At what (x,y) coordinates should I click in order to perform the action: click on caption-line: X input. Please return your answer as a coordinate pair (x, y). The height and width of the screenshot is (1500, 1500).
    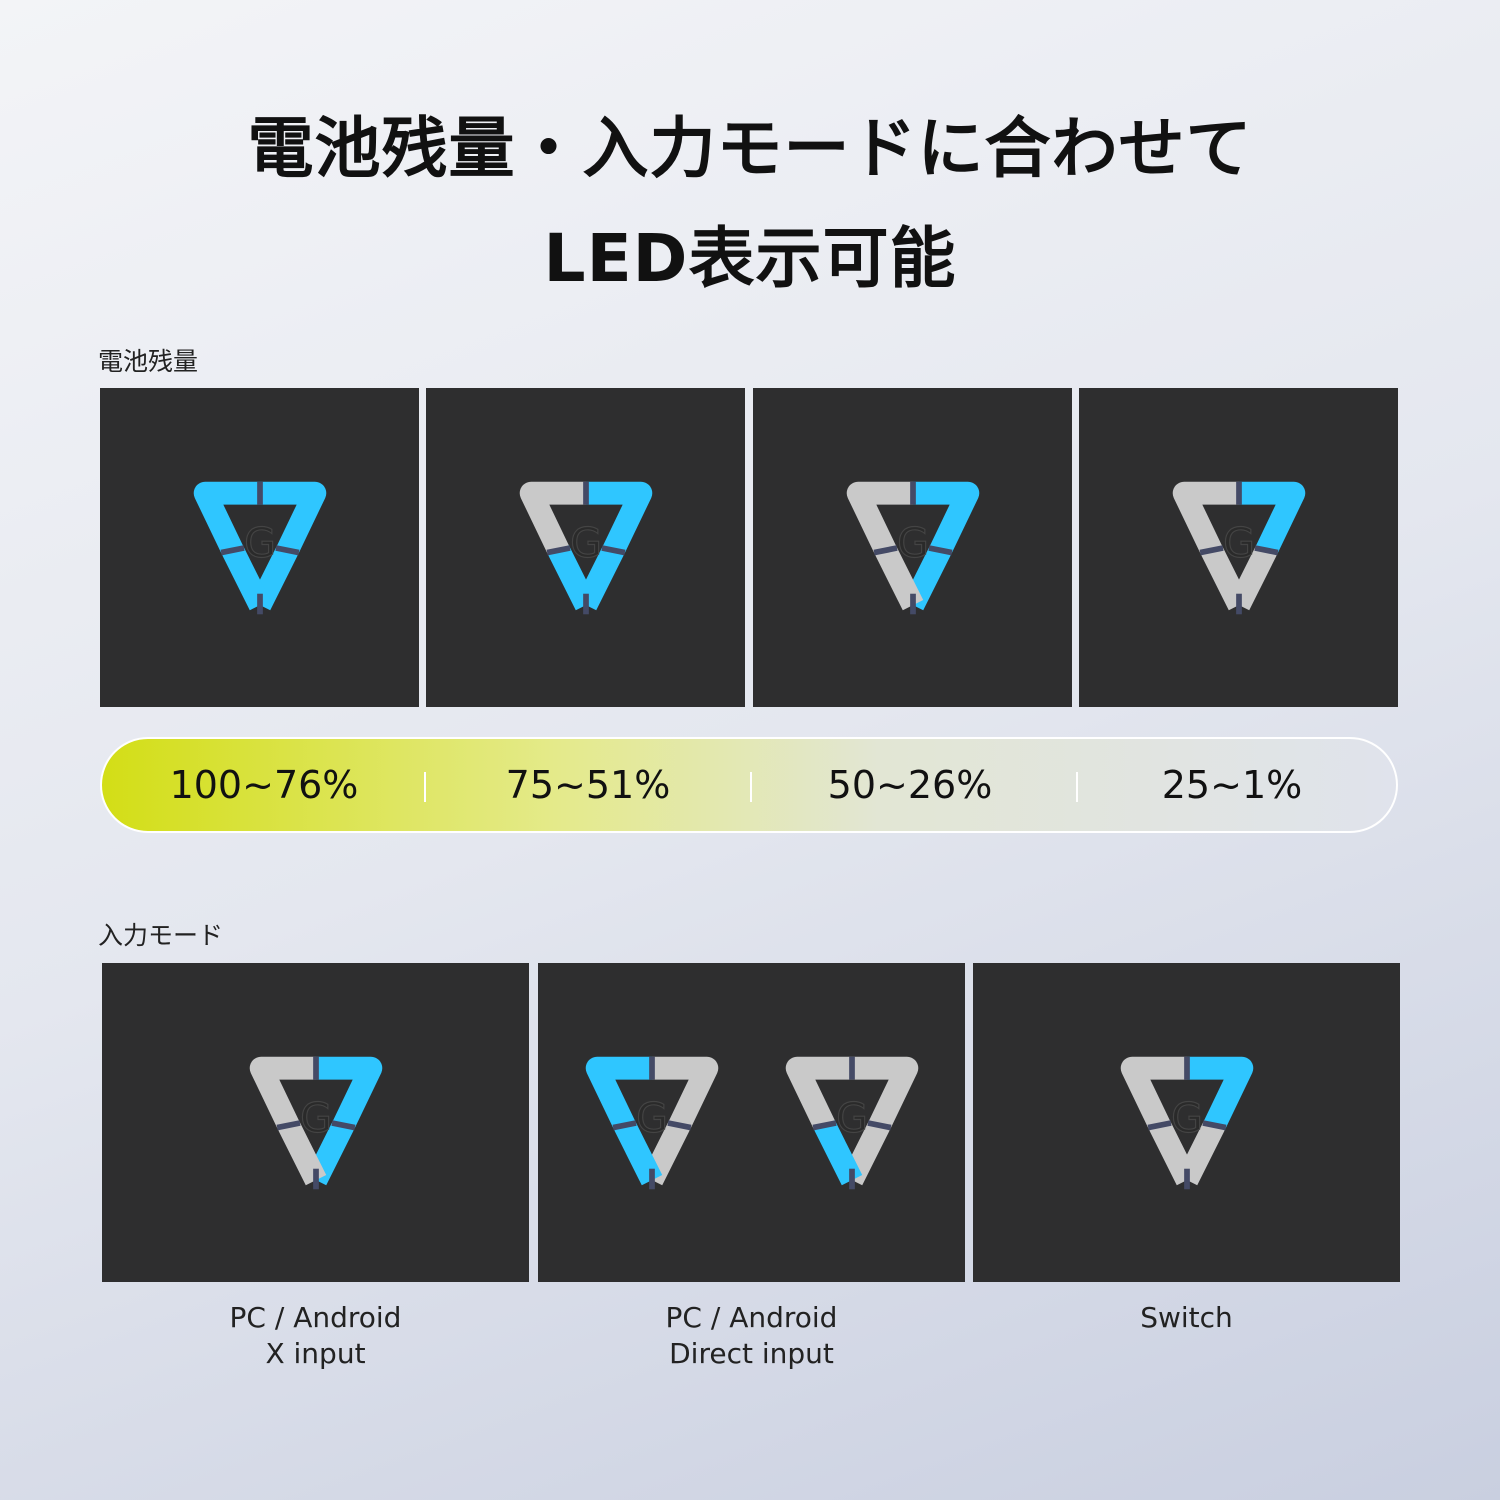
    Looking at the image, I should click on (315, 1353).